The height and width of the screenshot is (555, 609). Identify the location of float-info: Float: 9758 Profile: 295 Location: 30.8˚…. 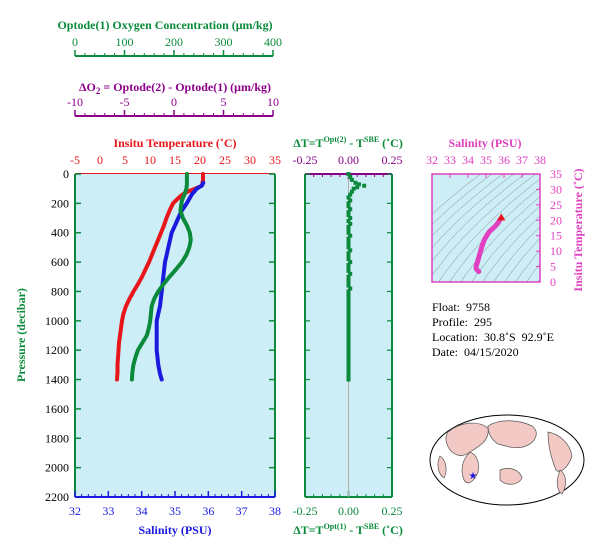
(493, 330).